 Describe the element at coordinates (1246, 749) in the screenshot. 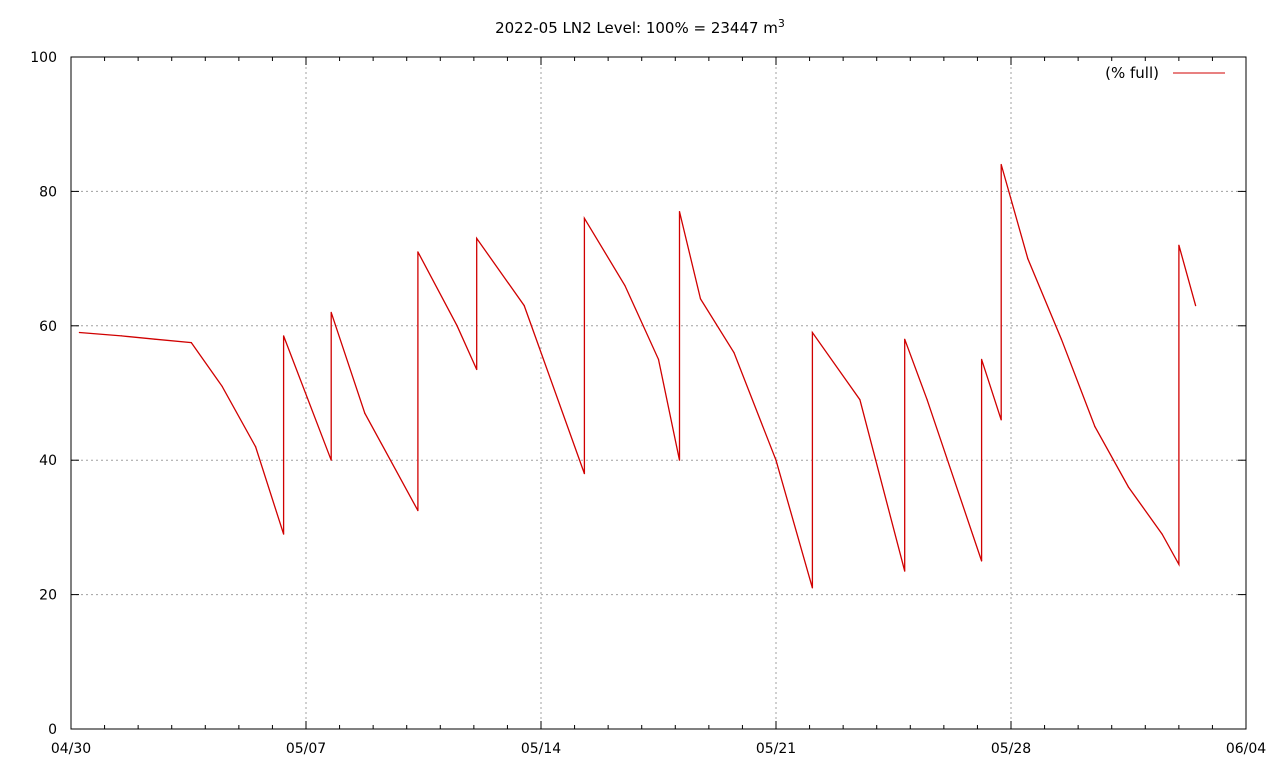

I see `x-tick-label: 06/04` at that location.